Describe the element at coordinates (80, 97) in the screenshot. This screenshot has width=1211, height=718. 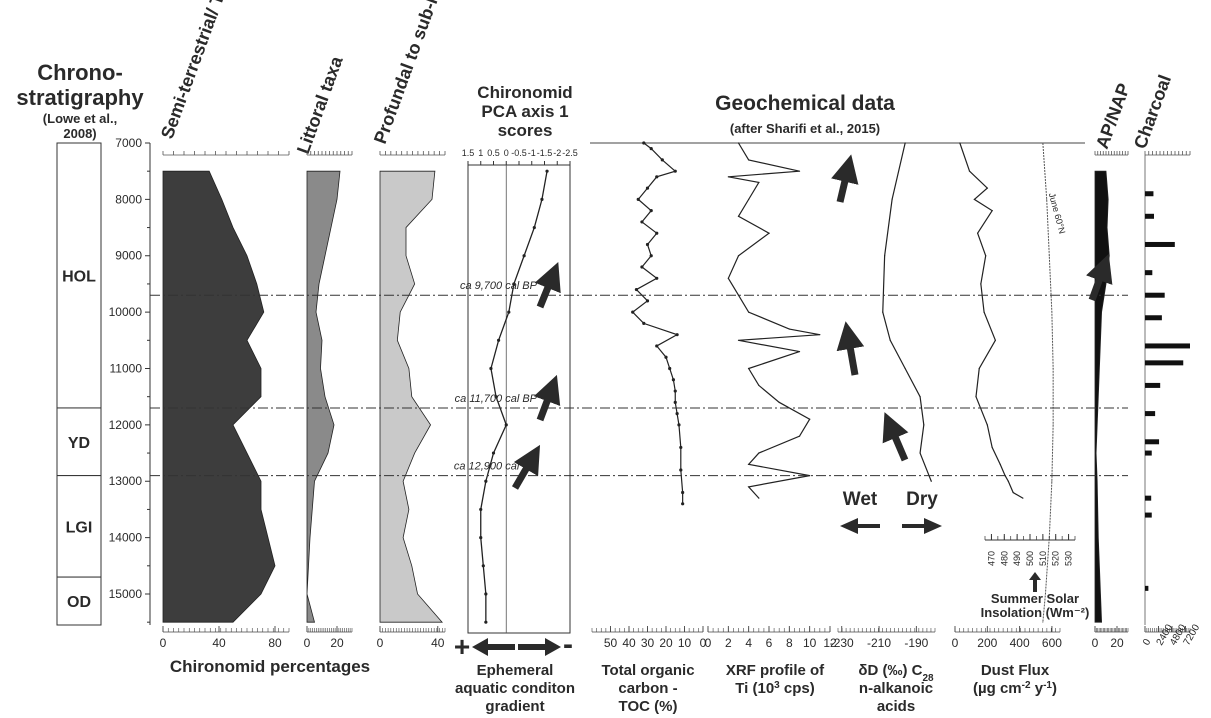
I see `chrono-title-line2: stratigraphy` at that location.